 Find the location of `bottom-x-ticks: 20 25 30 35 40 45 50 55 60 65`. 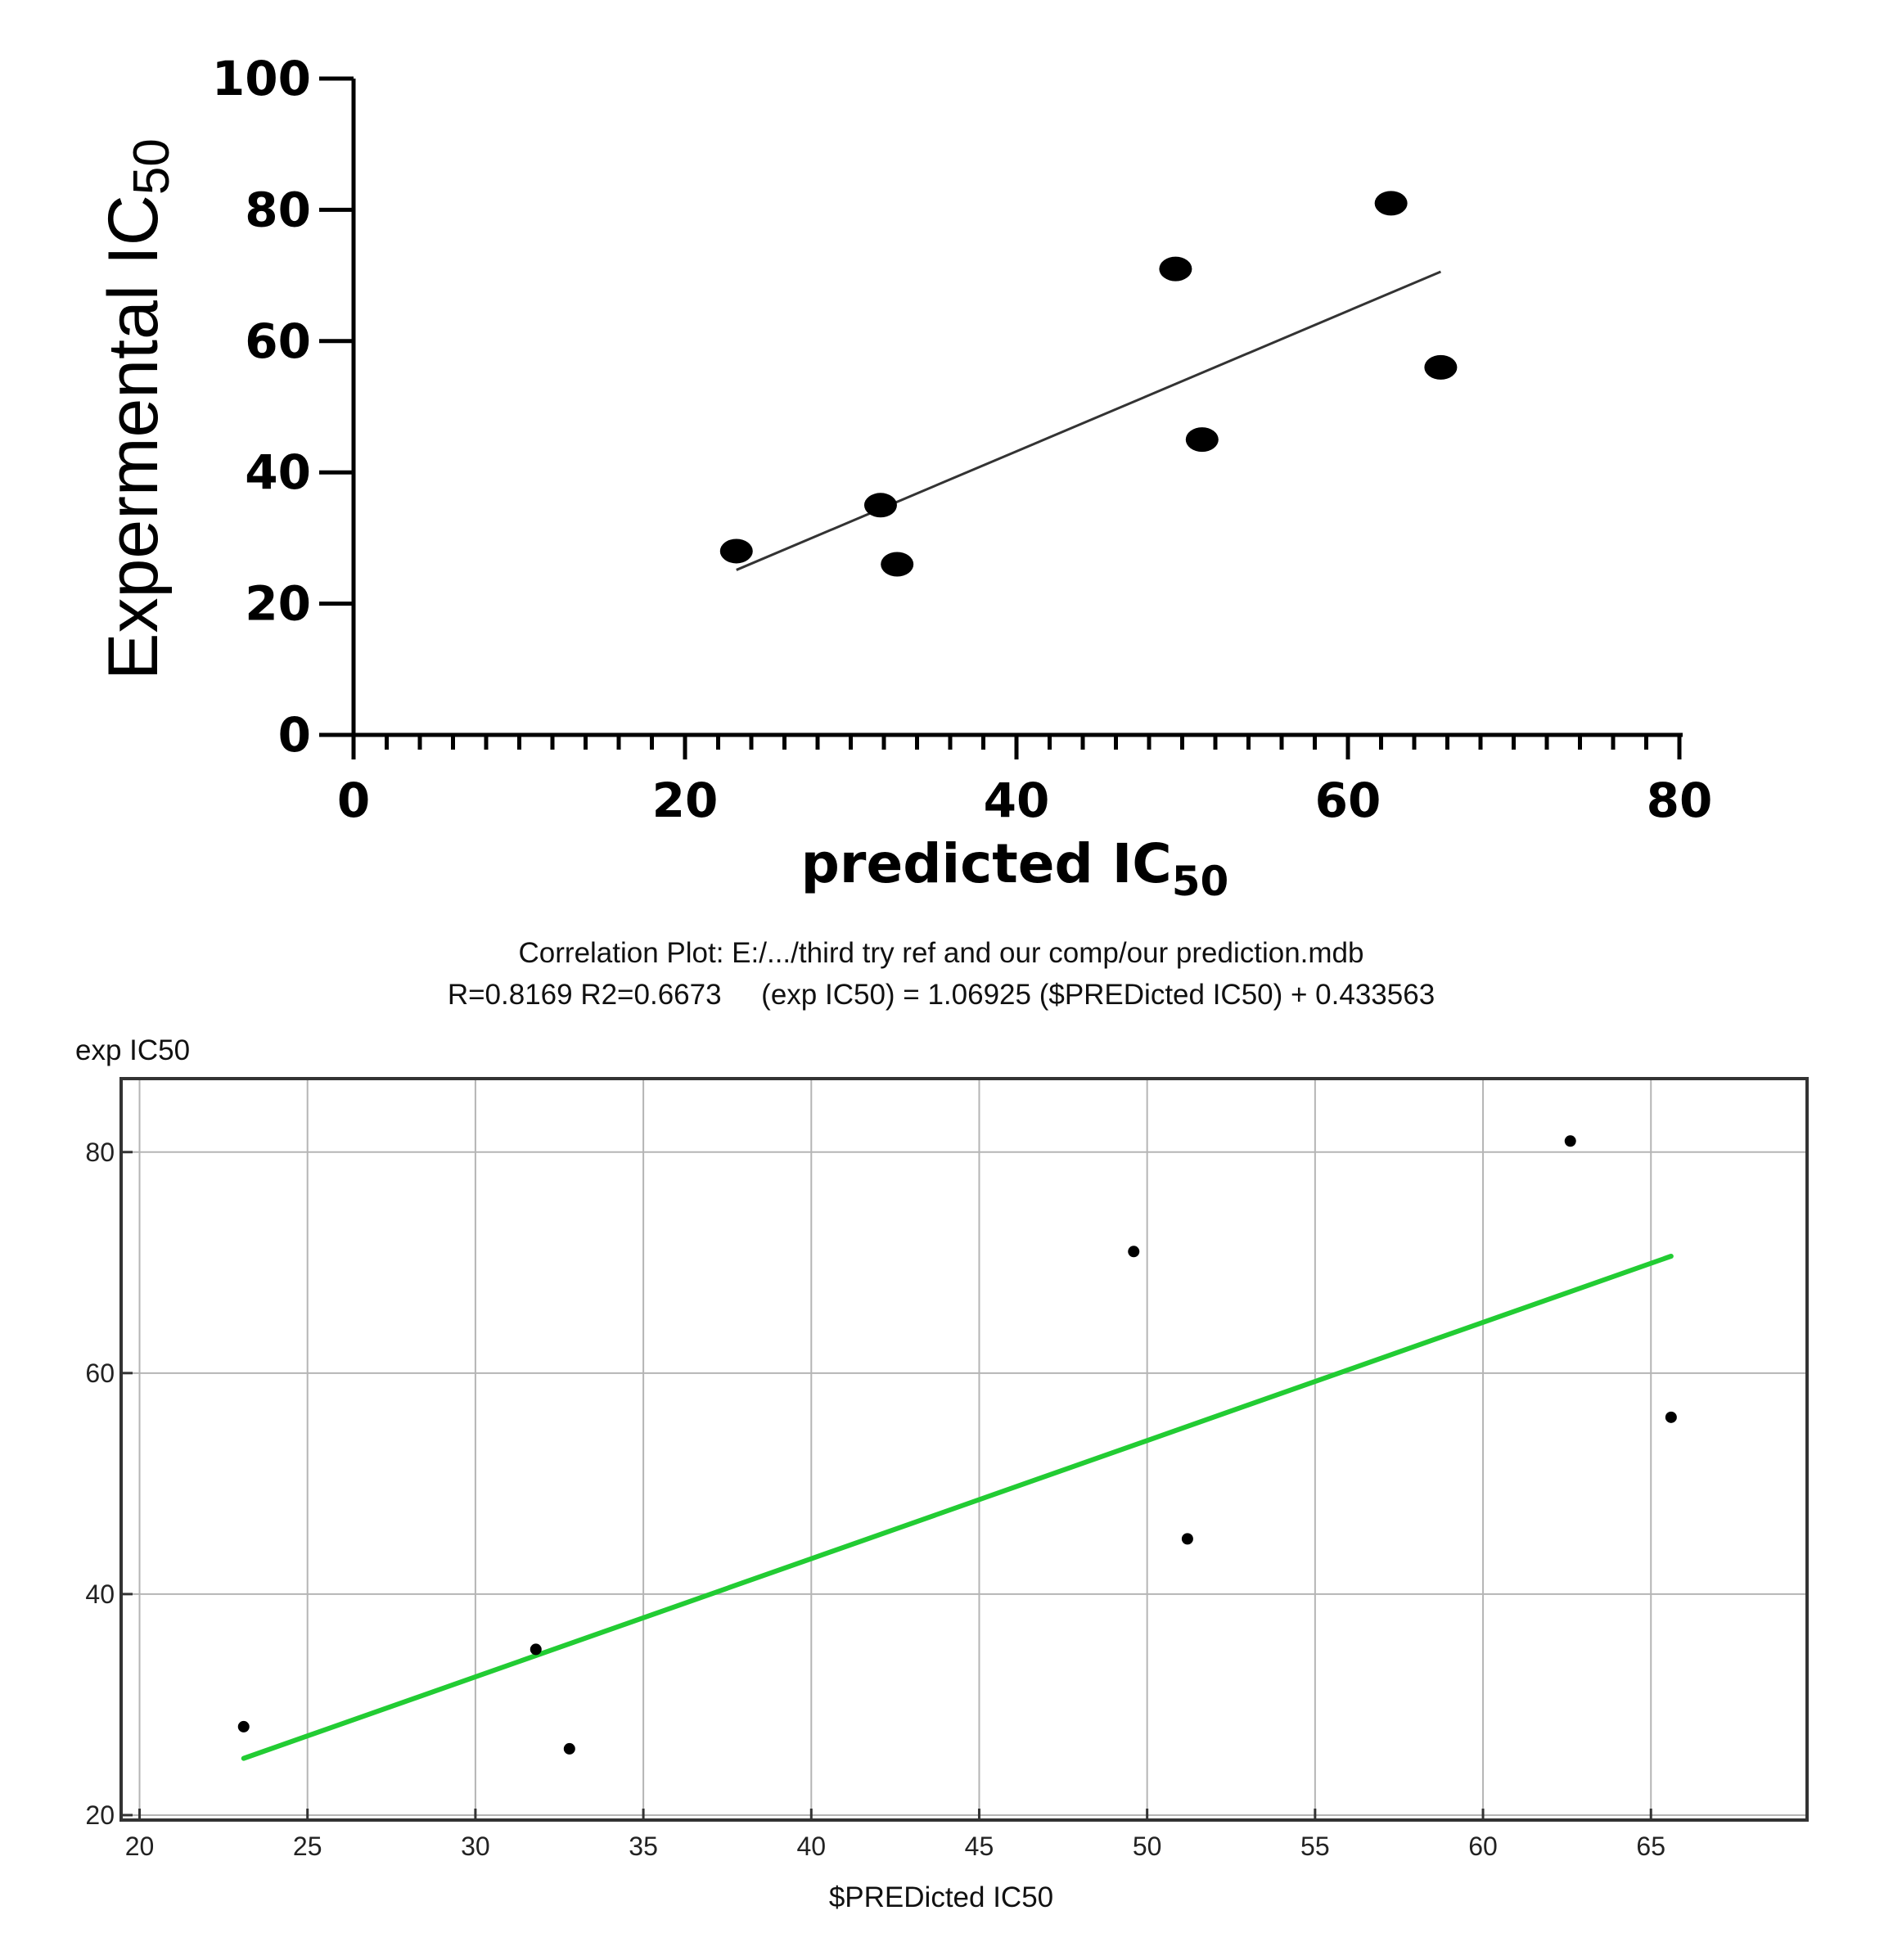

bottom-x-ticks: 20 25 30 35 40 45 50 55 60 65 is located at coordinates (895, 1835).